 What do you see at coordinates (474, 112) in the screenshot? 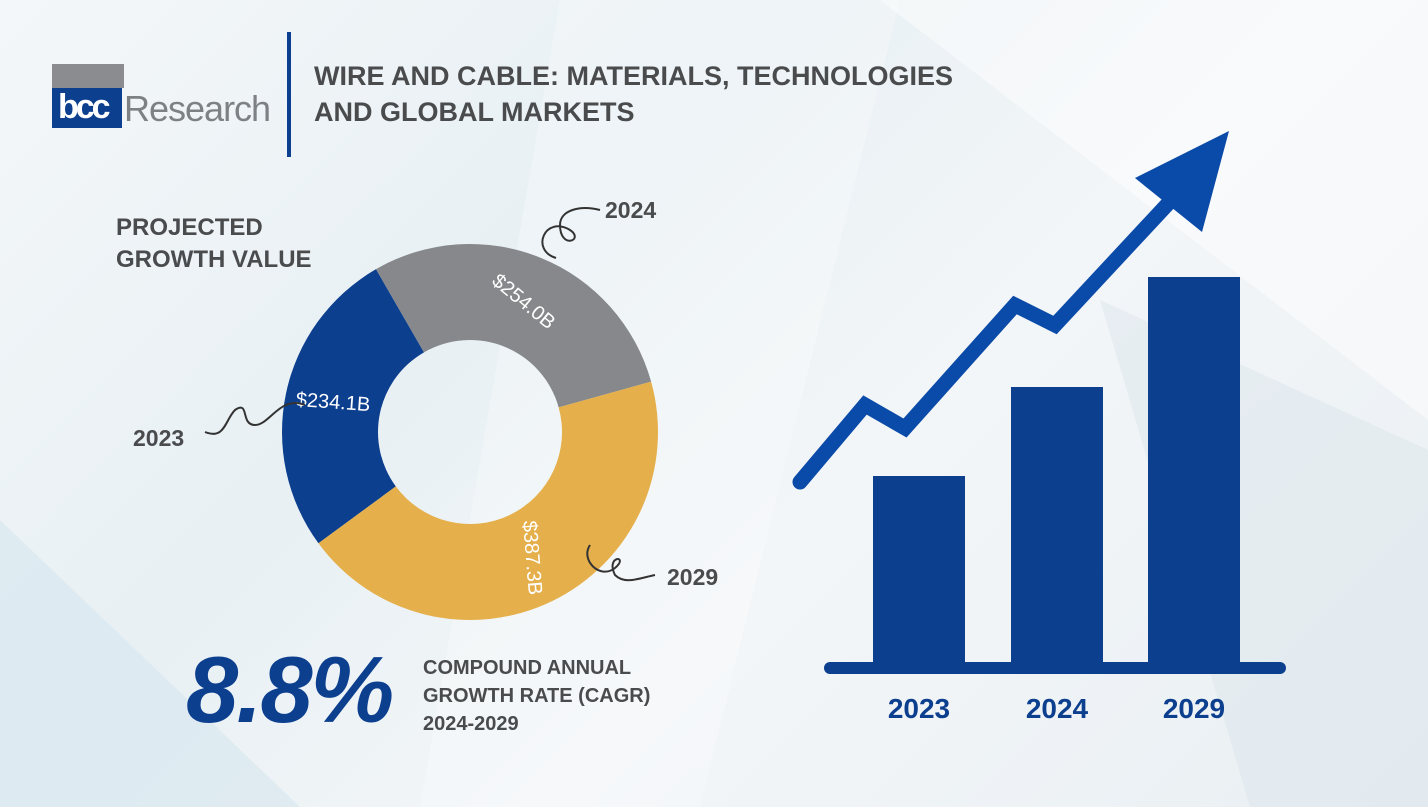
I see `title-line-2: AND GLOBAL MARKETS` at bounding box center [474, 112].